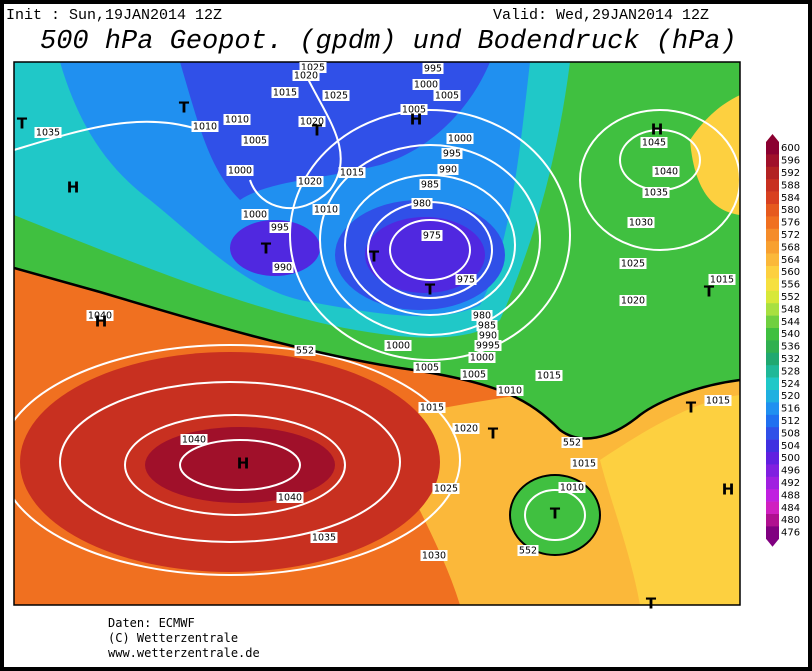 Image resolution: width=812 pixels, height=671 pixels. Describe the element at coordinates (100, 316) in the screenshot. I see `isobar-label: 1040` at that location.